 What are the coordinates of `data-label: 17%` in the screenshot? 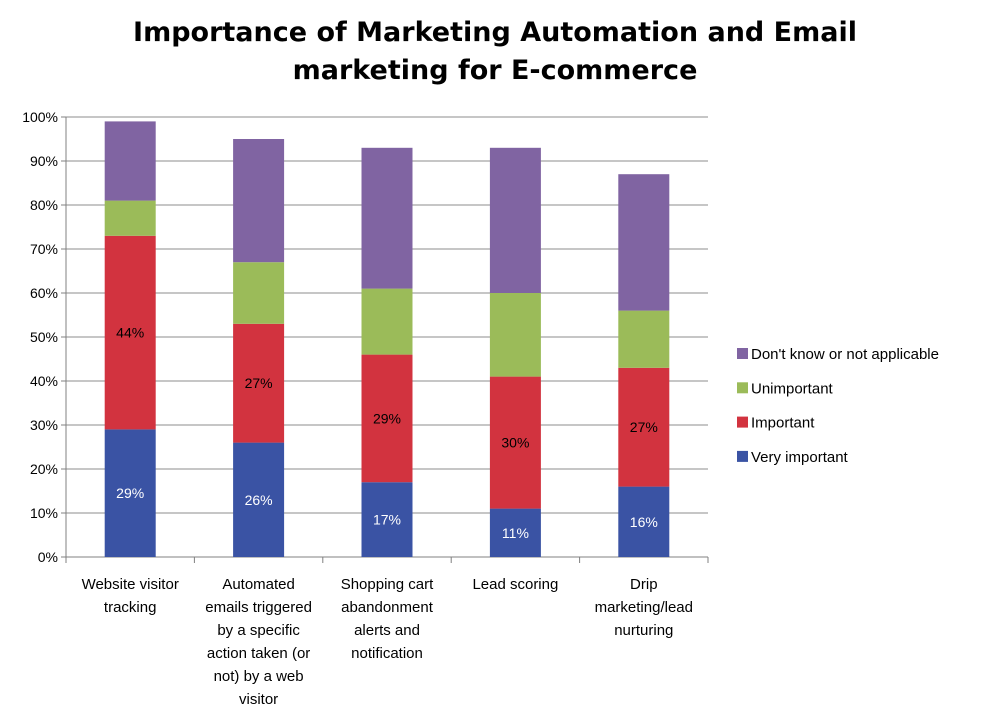 It's located at (387, 520).